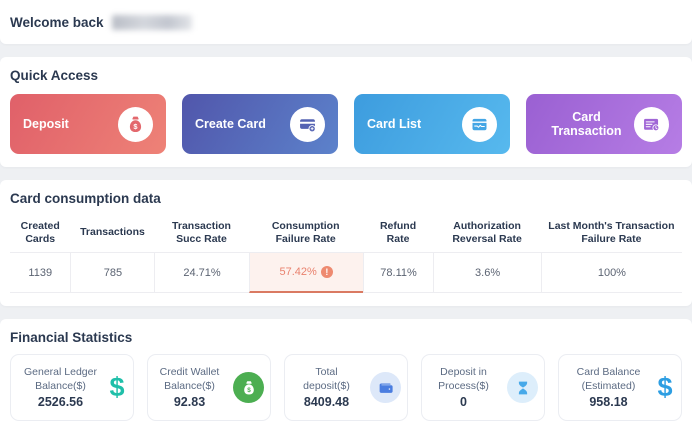  What do you see at coordinates (189, 379) in the screenshot?
I see `stat-label: Credit Wallet Balance($)` at bounding box center [189, 379].